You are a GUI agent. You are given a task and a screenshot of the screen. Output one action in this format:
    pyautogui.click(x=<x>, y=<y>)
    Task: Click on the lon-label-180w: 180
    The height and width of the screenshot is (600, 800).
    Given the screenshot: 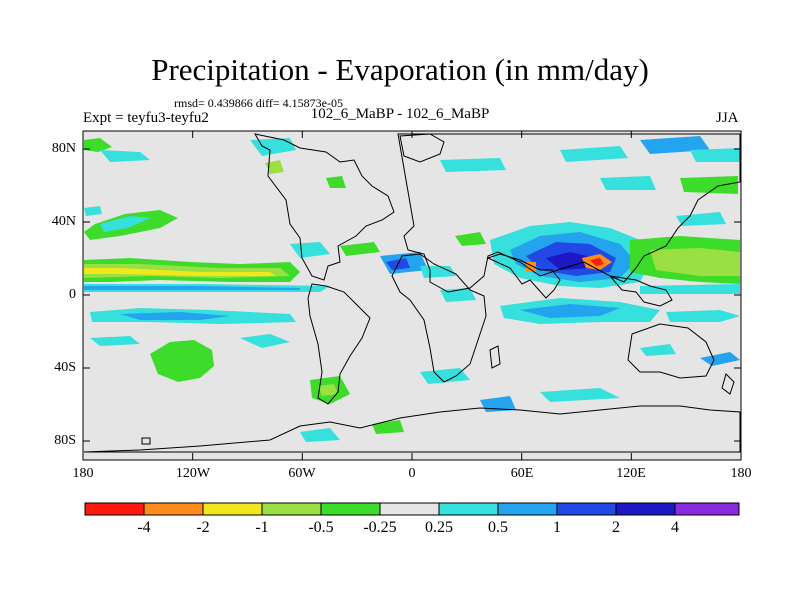 What is the action you would take?
    pyautogui.click(x=83, y=473)
    